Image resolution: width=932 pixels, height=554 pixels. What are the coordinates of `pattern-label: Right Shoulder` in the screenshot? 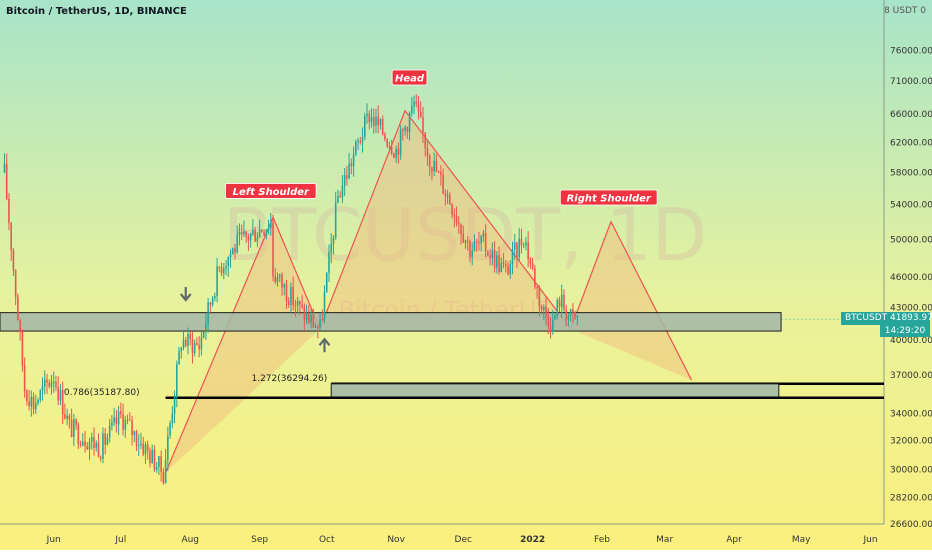 It's located at (608, 197).